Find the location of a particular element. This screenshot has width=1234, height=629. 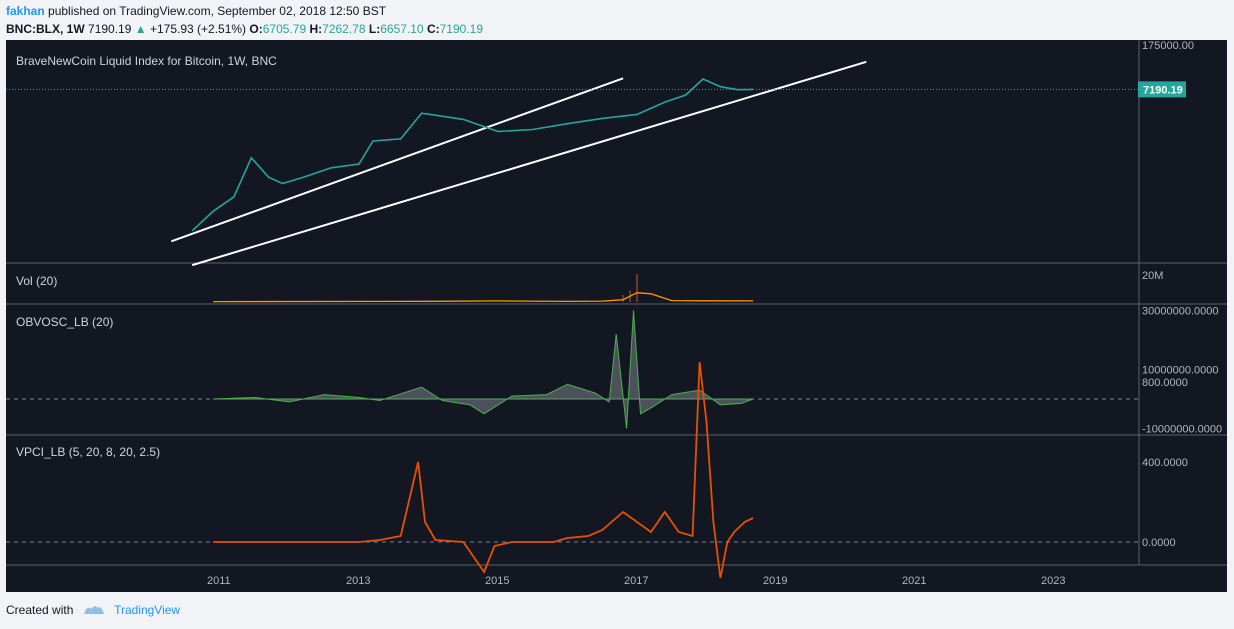

time-axis-tick: 2015 is located at coordinates (497, 581).